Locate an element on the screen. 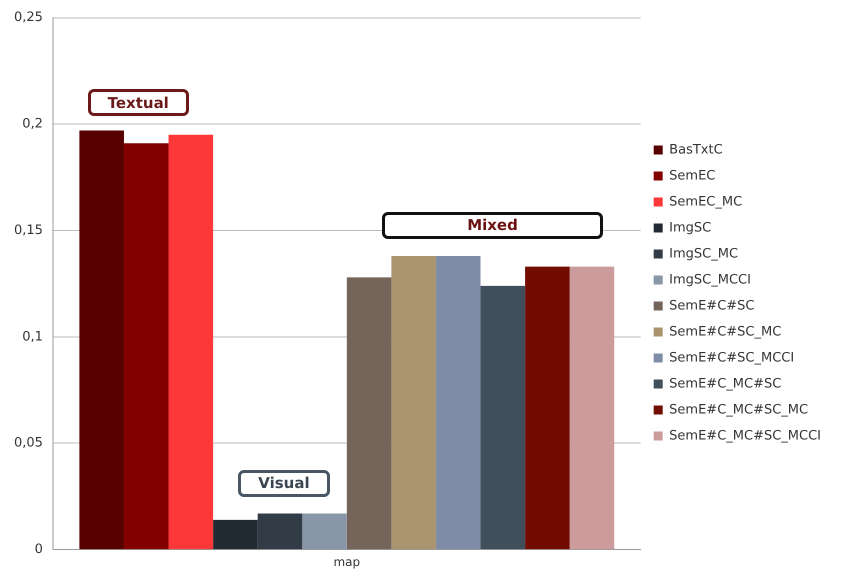 This screenshot has width=841, height=580. legend-label: SemE#C_MC#SC is located at coordinates (725, 384).